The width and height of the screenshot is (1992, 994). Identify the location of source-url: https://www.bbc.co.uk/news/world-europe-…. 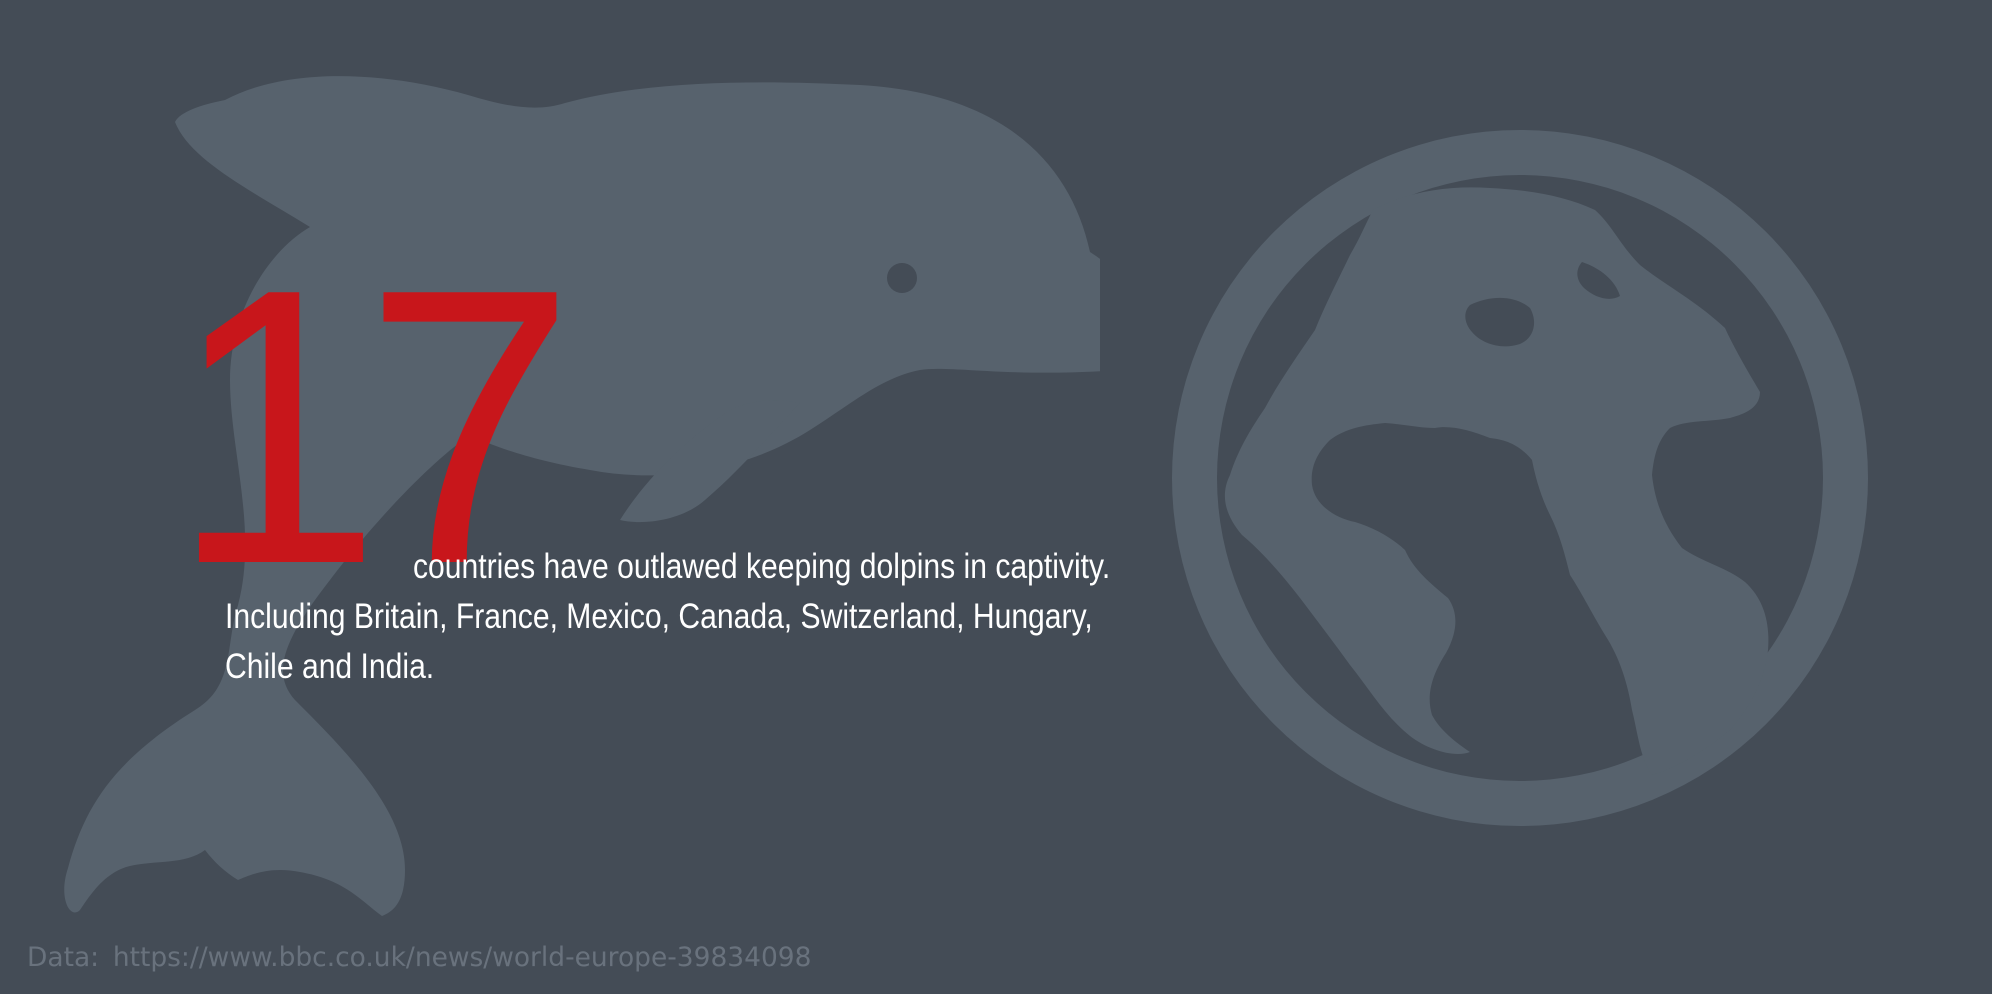
(462, 957).